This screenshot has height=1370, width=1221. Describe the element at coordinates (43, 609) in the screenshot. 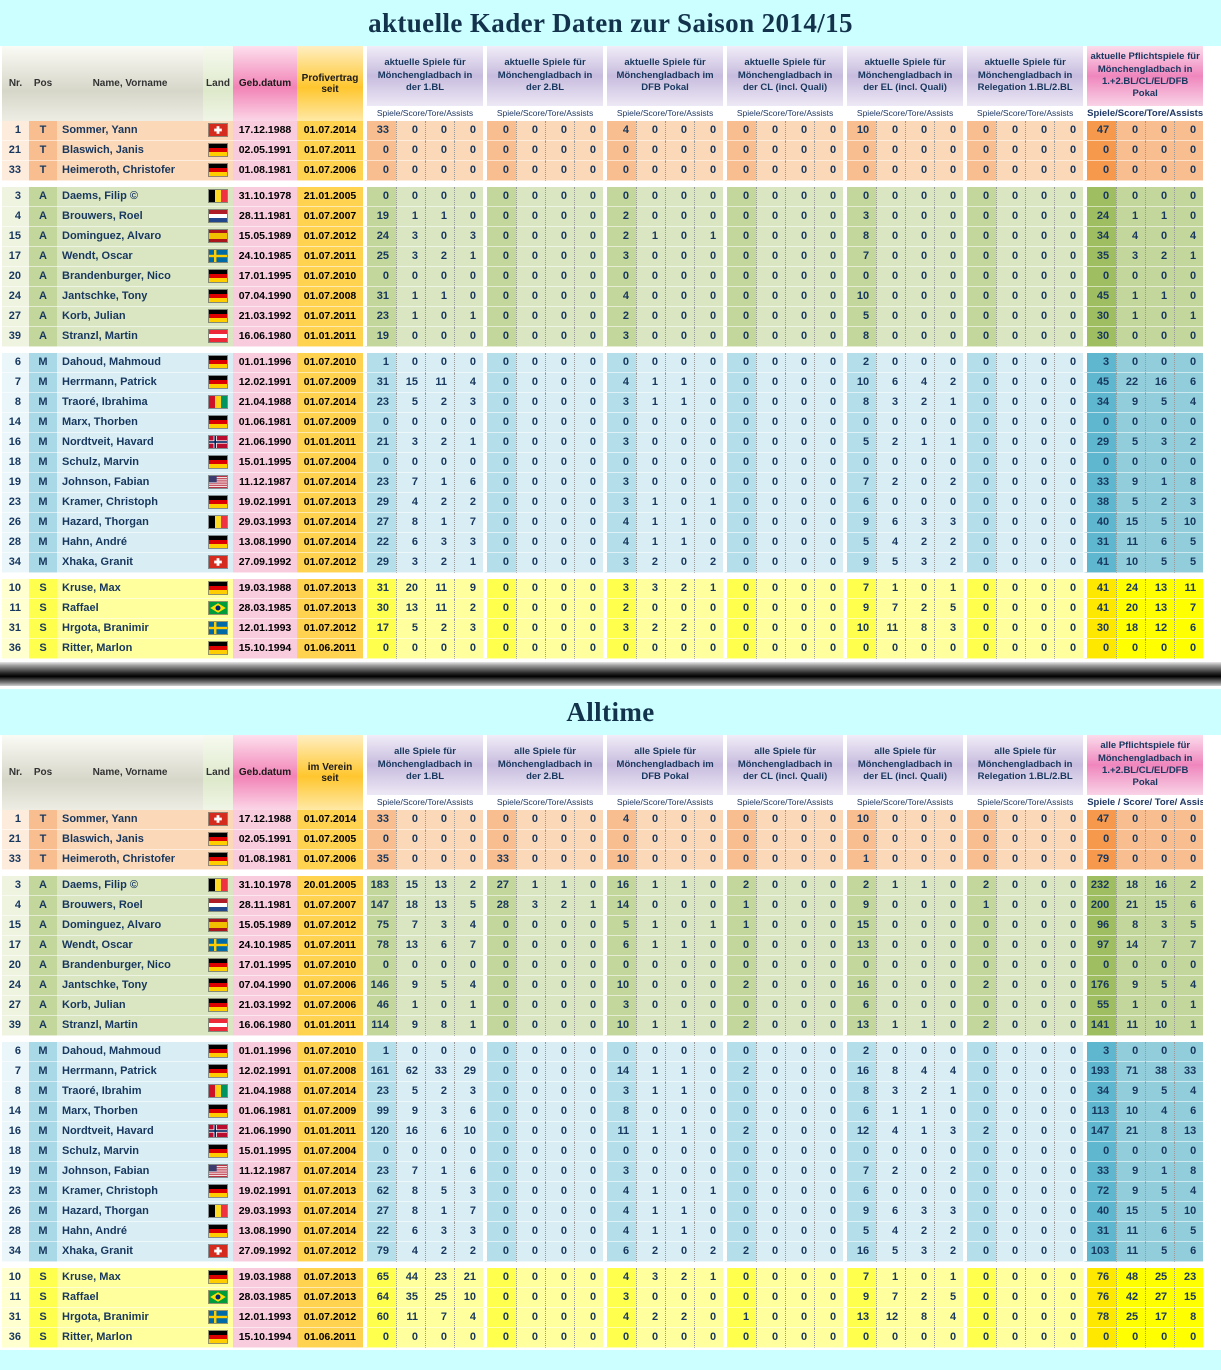

I see `cell-pos: S` at that location.